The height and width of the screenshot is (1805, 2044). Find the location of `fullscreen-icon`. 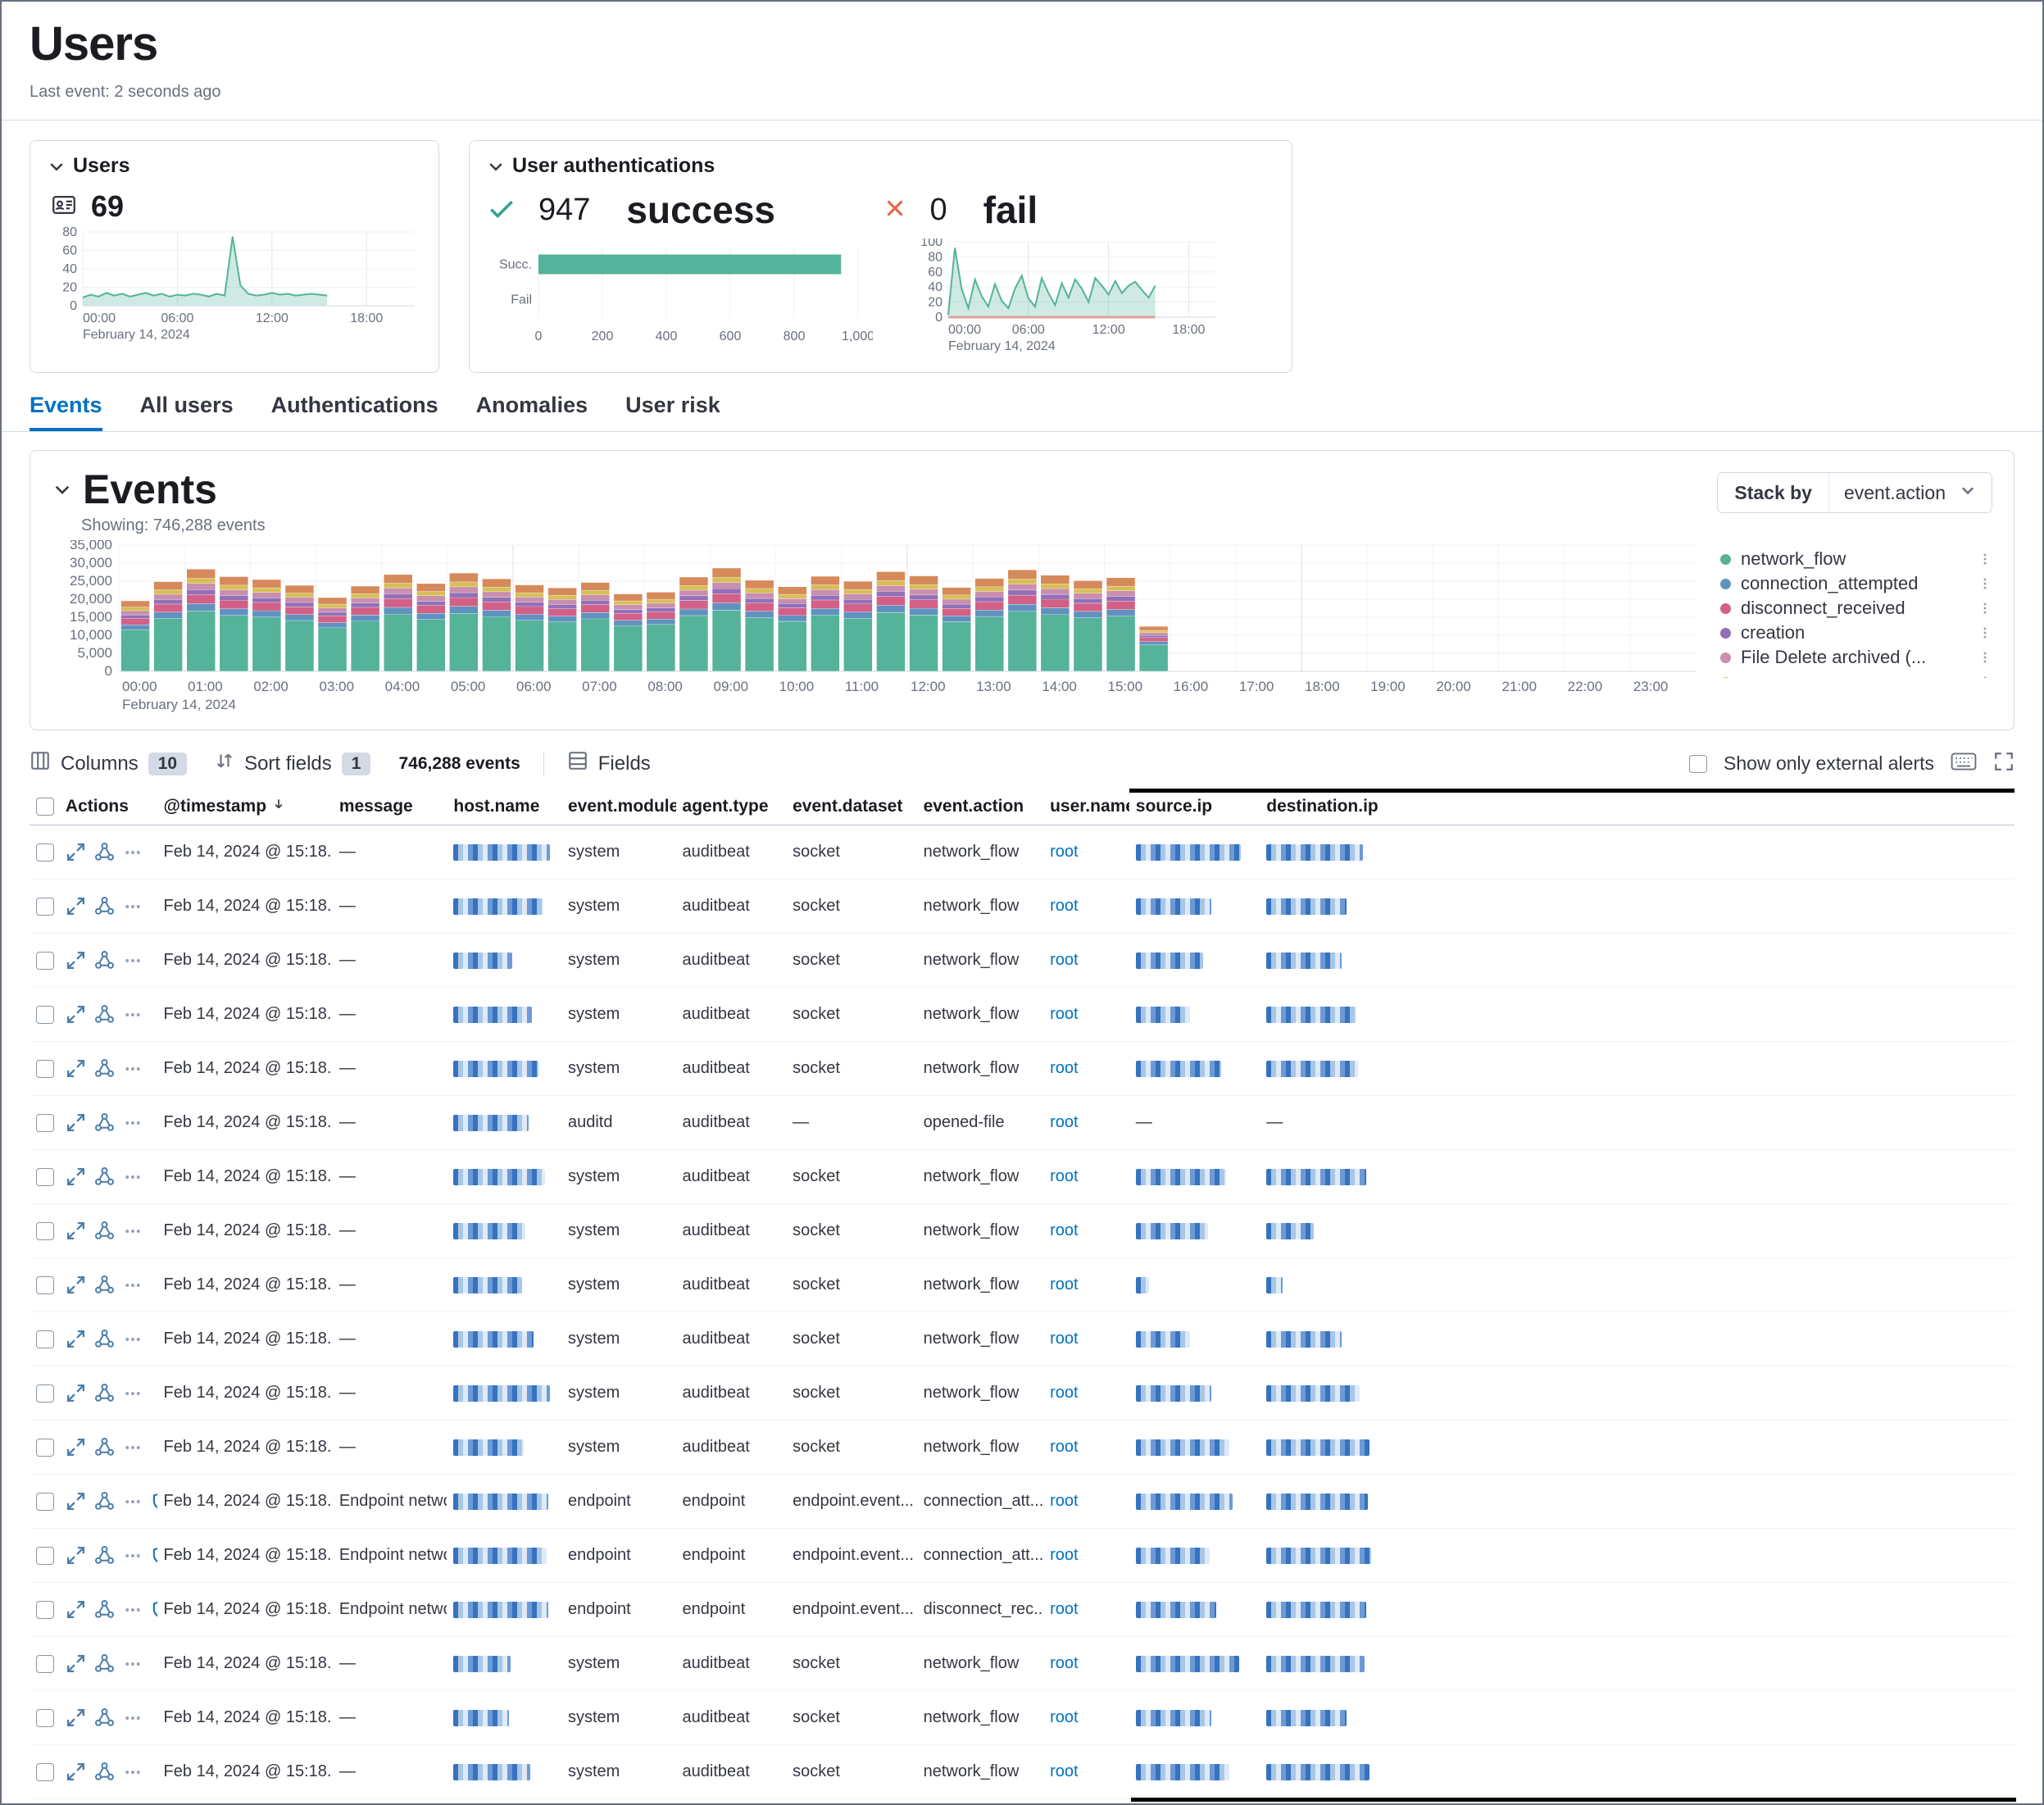

fullscreen-icon is located at coordinates (2004, 764).